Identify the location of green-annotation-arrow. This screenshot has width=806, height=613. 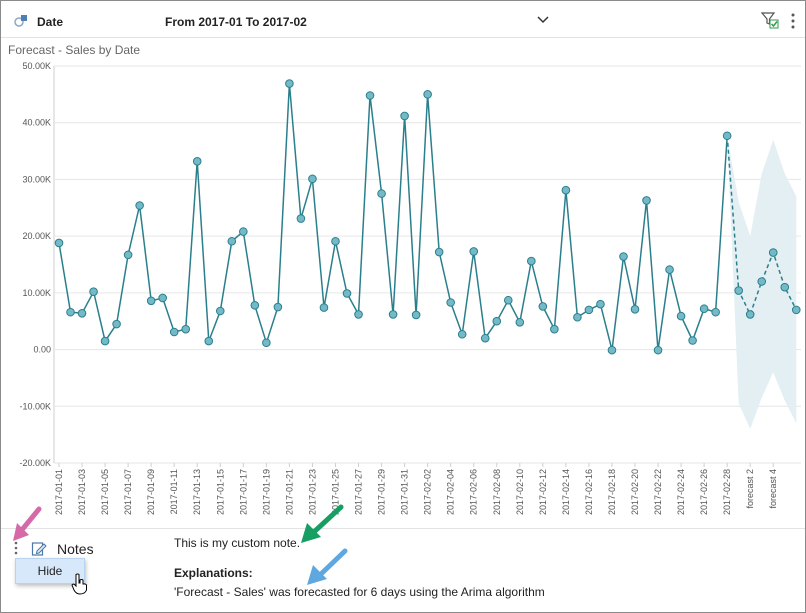
(322, 523).